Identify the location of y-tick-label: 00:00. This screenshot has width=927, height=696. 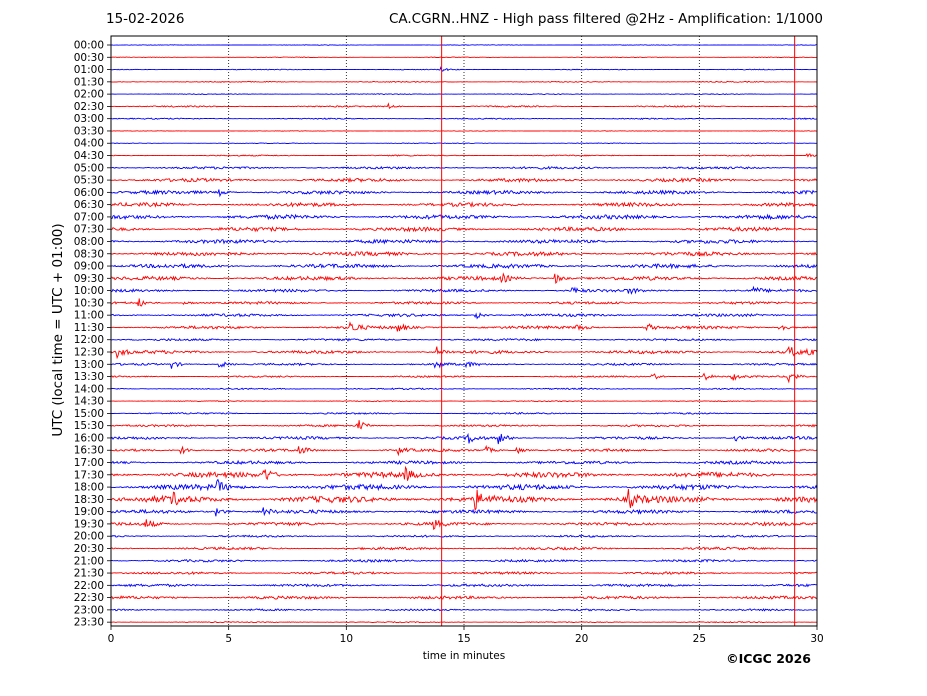
(89, 46).